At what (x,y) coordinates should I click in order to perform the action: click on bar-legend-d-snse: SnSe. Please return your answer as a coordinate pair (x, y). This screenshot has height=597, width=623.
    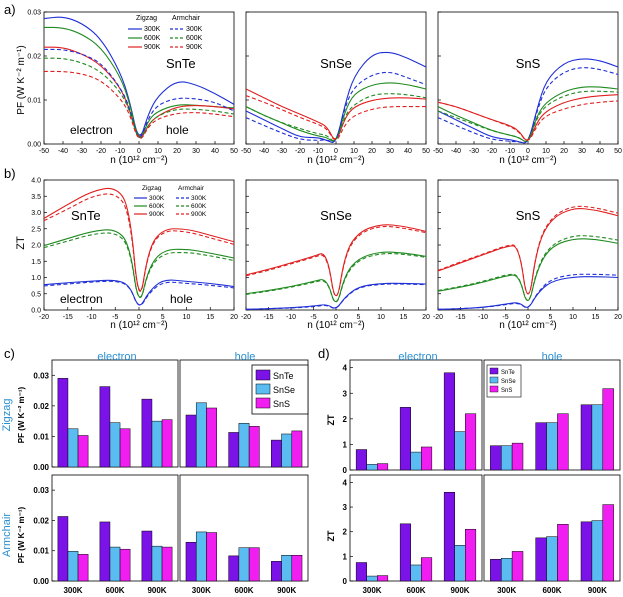
    Looking at the image, I should click on (508, 382).